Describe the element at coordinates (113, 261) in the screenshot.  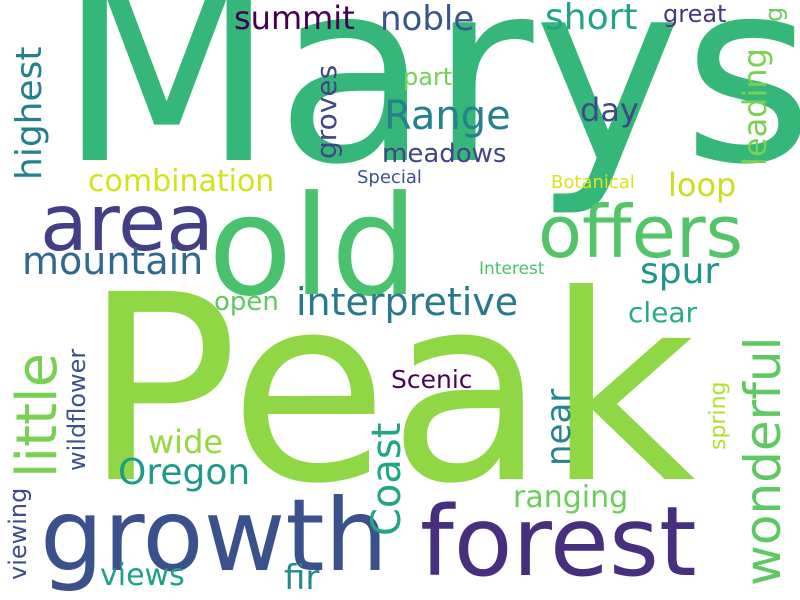
I see `word-mountain: mountain` at that location.